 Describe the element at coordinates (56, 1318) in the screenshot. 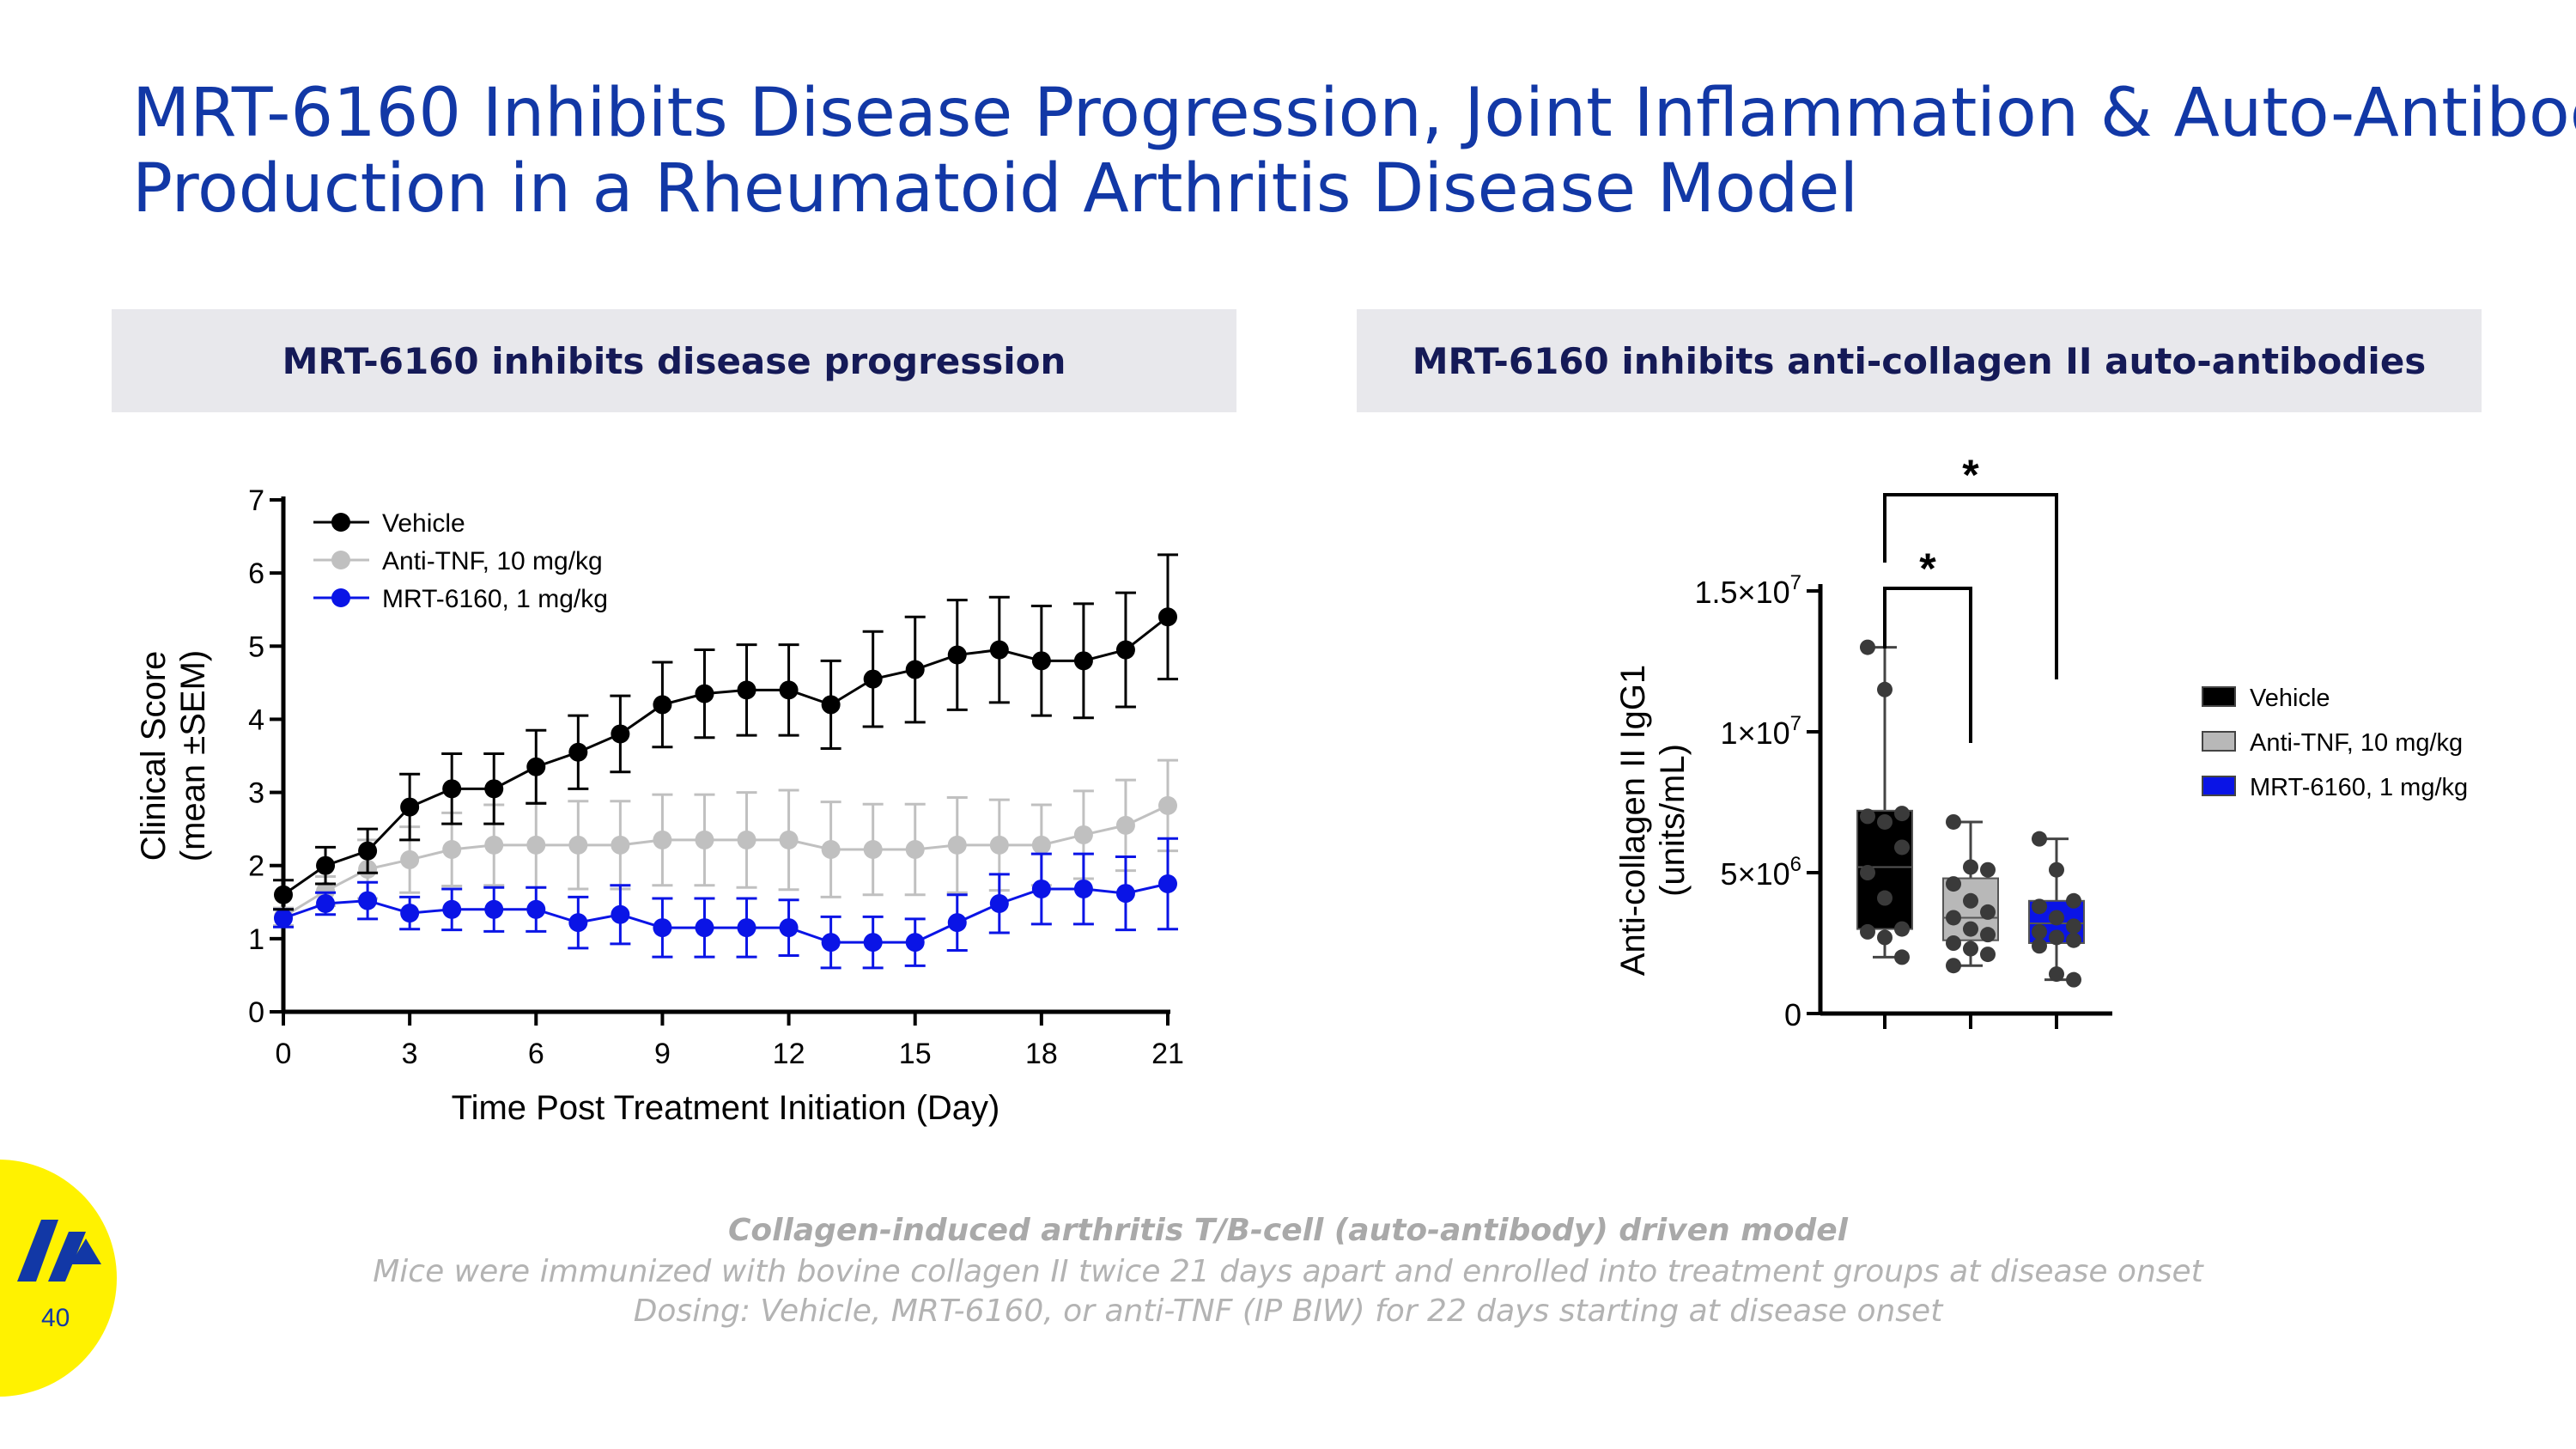

I see `page-number: 40` at that location.